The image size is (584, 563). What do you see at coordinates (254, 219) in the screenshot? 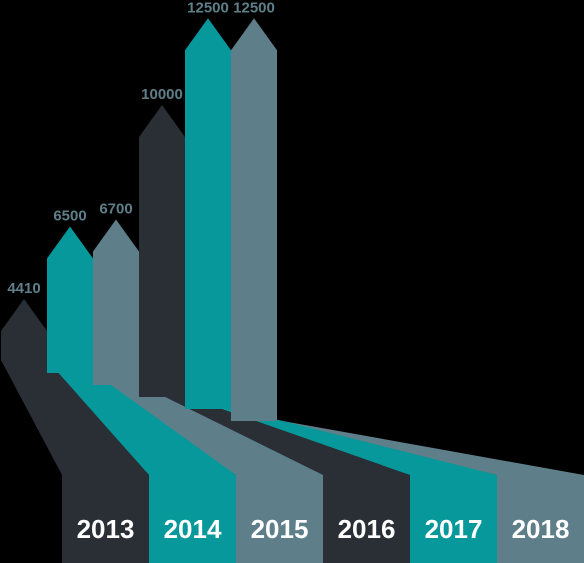
I see `arrow-bar-2018` at bounding box center [254, 219].